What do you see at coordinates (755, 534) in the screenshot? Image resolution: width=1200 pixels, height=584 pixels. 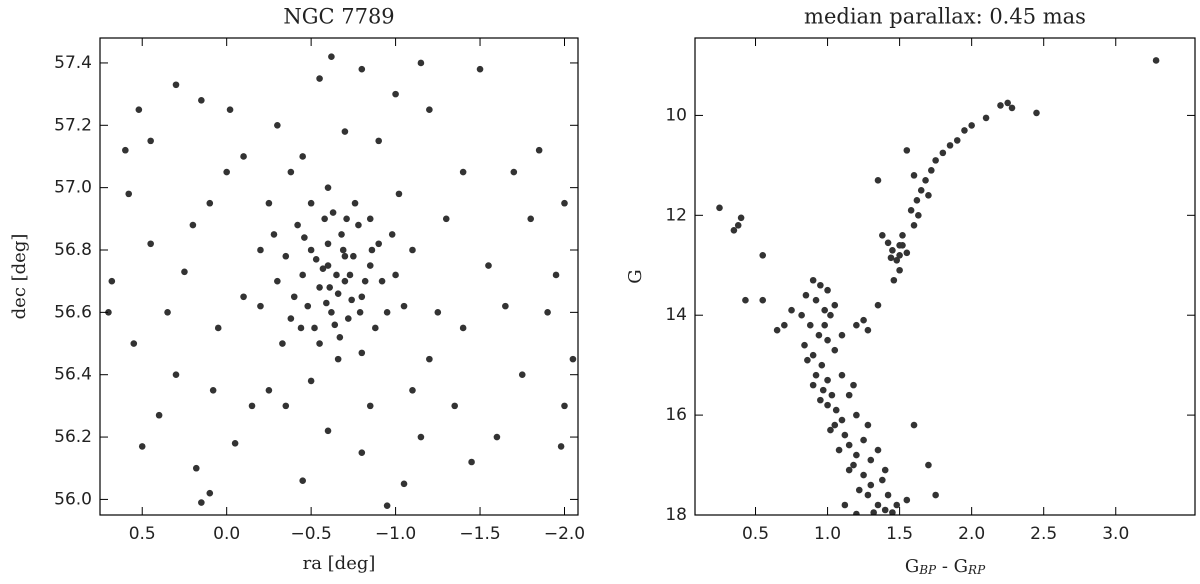 I see `x-tick-label: 0.5` at bounding box center [755, 534].